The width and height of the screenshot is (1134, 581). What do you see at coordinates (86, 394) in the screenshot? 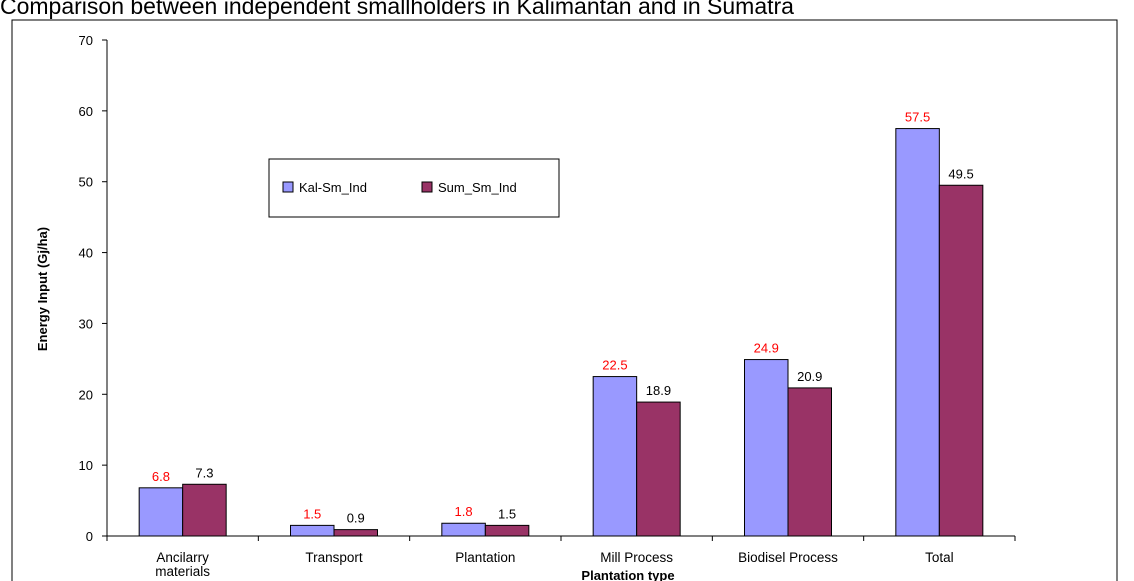
I see `y-tick-label: 20` at bounding box center [86, 394].